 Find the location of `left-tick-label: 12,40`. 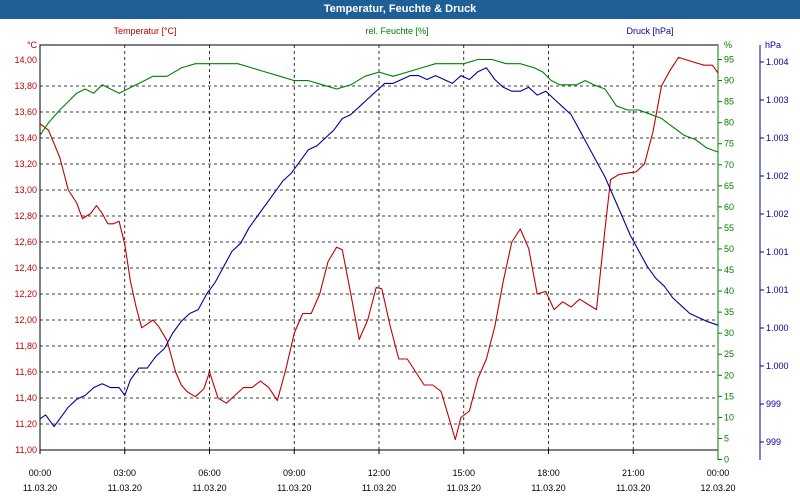

left-tick-label: 12,40 is located at coordinates (25, 268).